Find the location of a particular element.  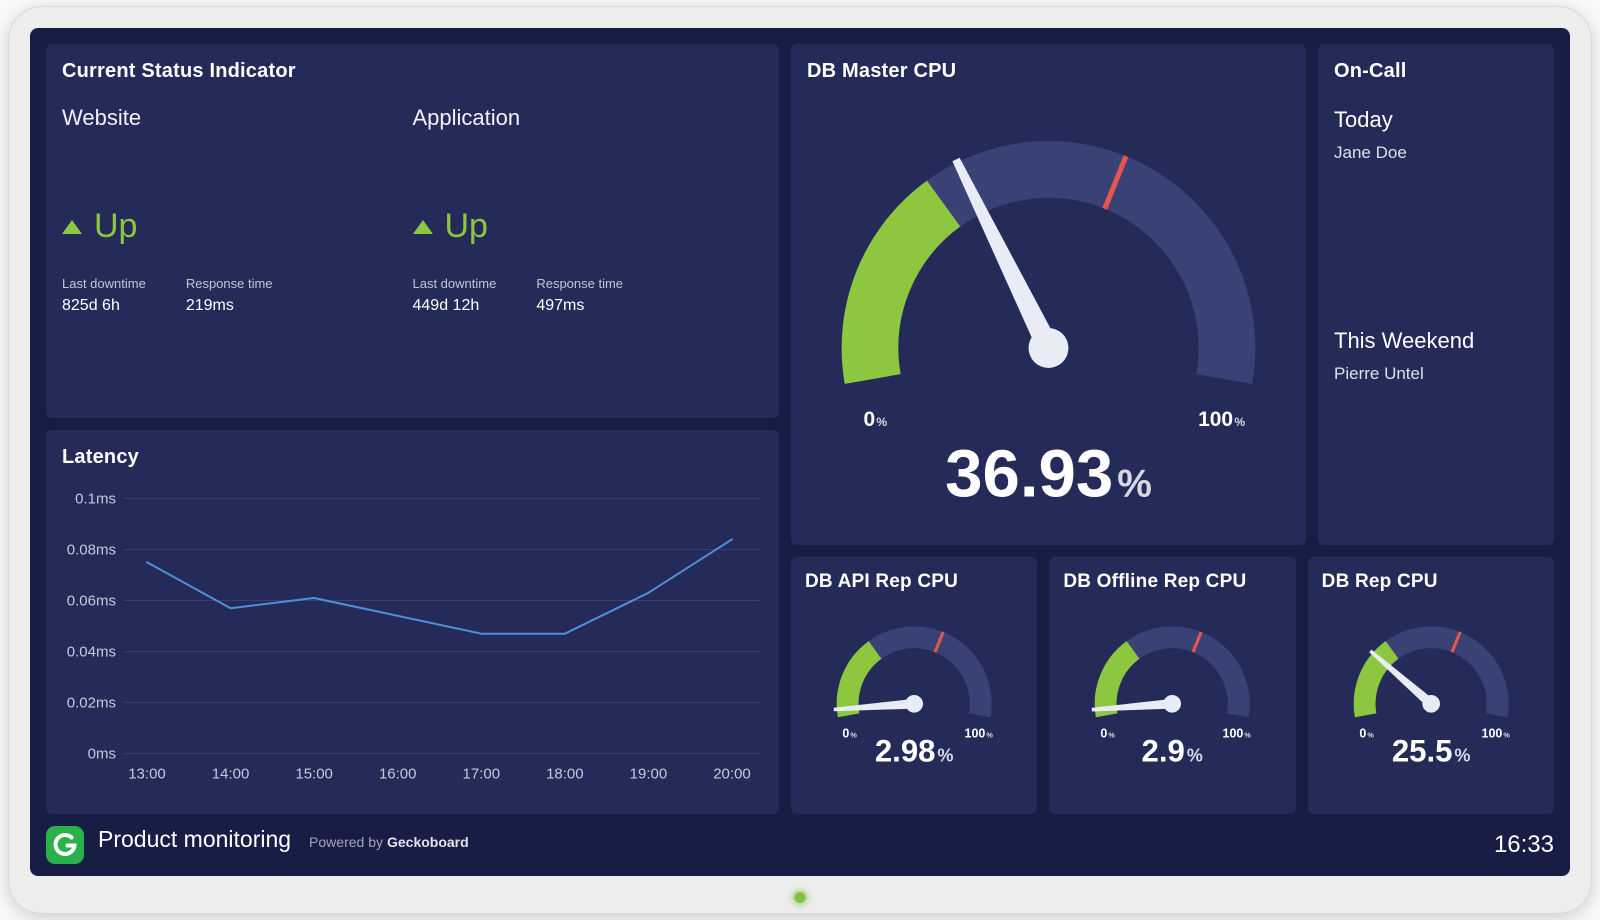

stat-response-time: Response time 497ms is located at coordinates (580, 295).